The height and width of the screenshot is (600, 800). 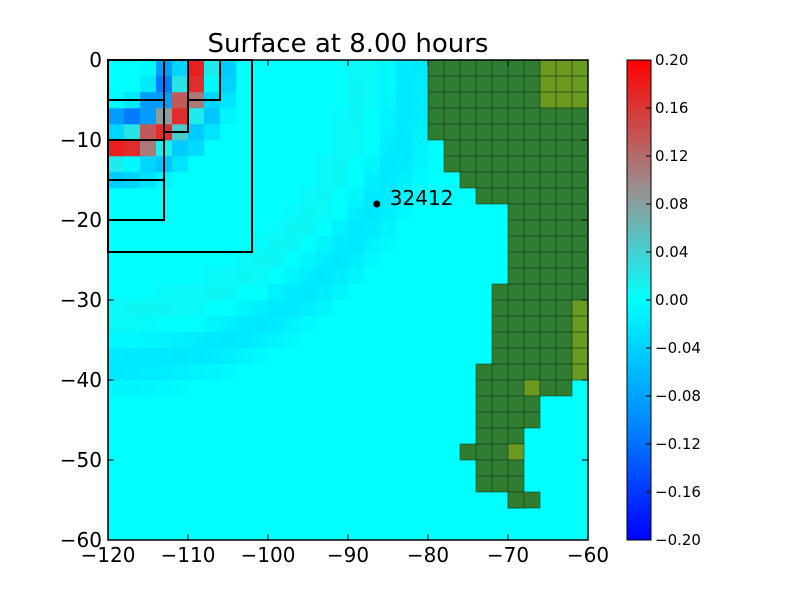 I want to click on y-tick-label: 0, so click(x=95, y=60).